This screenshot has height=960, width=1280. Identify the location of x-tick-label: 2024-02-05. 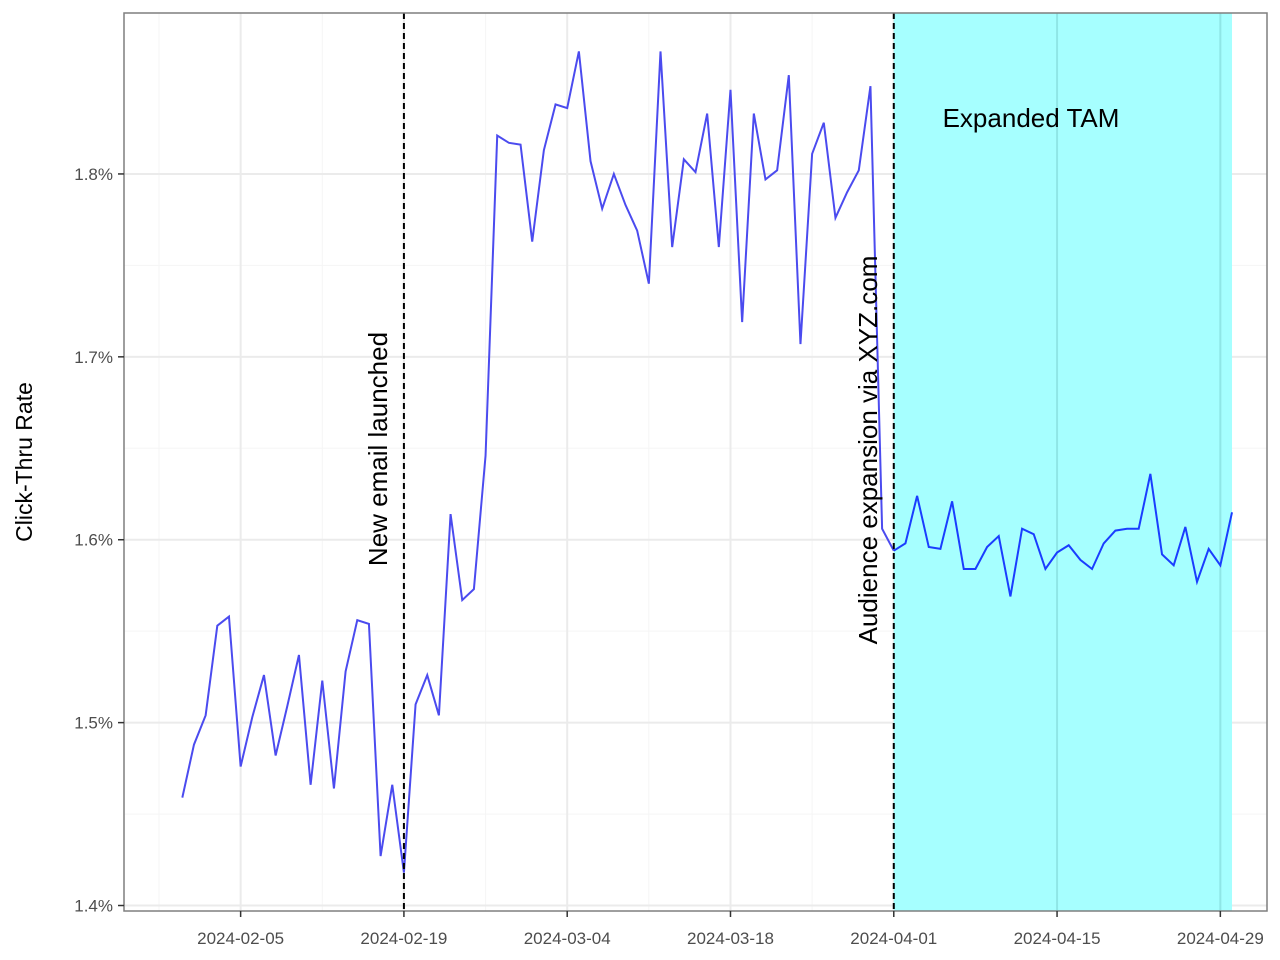
(240, 938).